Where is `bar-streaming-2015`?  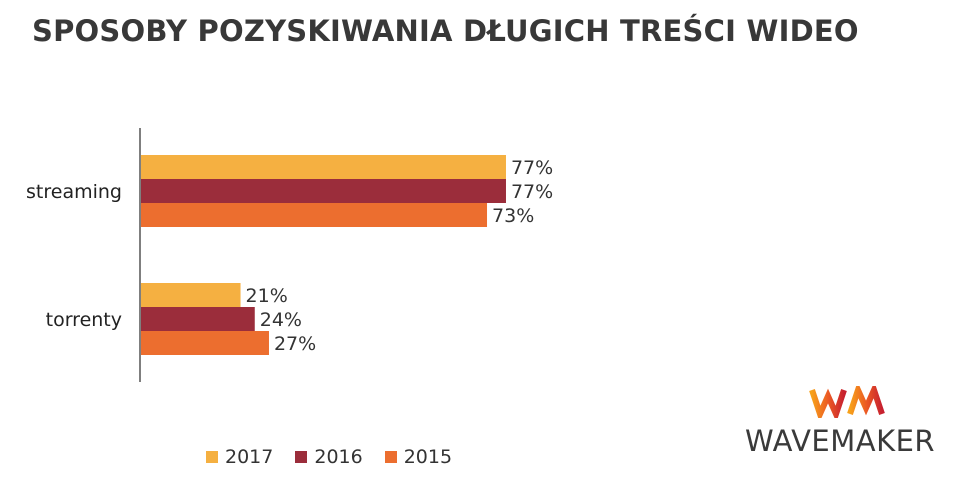
bar-streaming-2015 is located at coordinates (314, 215).